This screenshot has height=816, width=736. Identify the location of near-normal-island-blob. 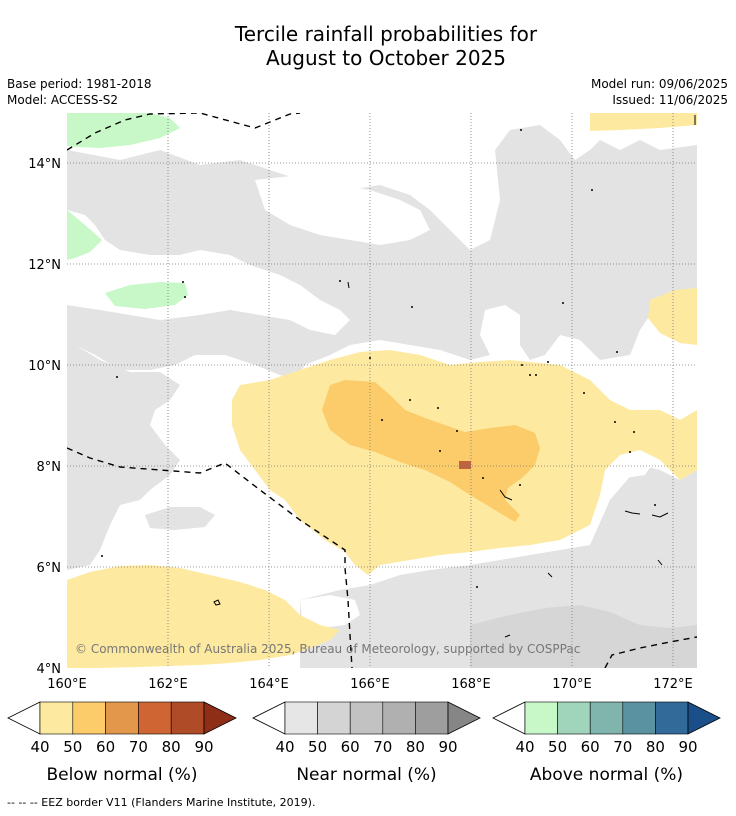
(180, 518).